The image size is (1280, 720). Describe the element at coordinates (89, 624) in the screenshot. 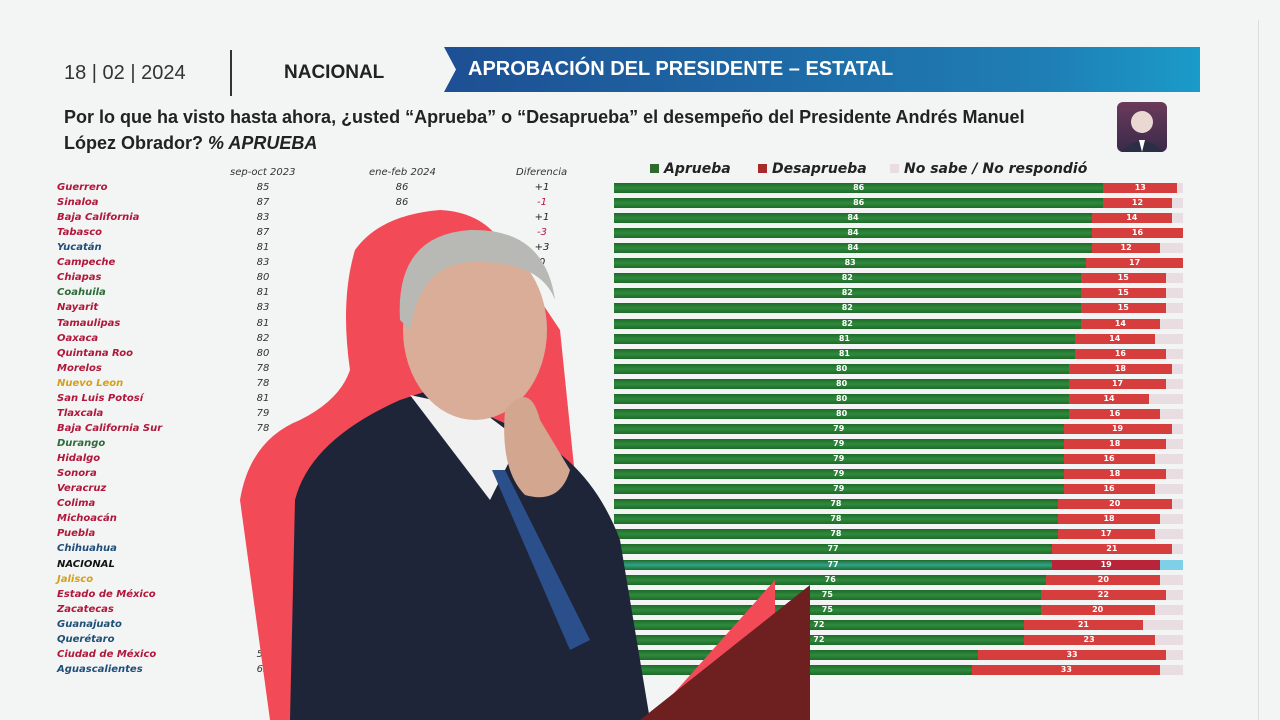

I see `state-label: Guanajuato` at that location.